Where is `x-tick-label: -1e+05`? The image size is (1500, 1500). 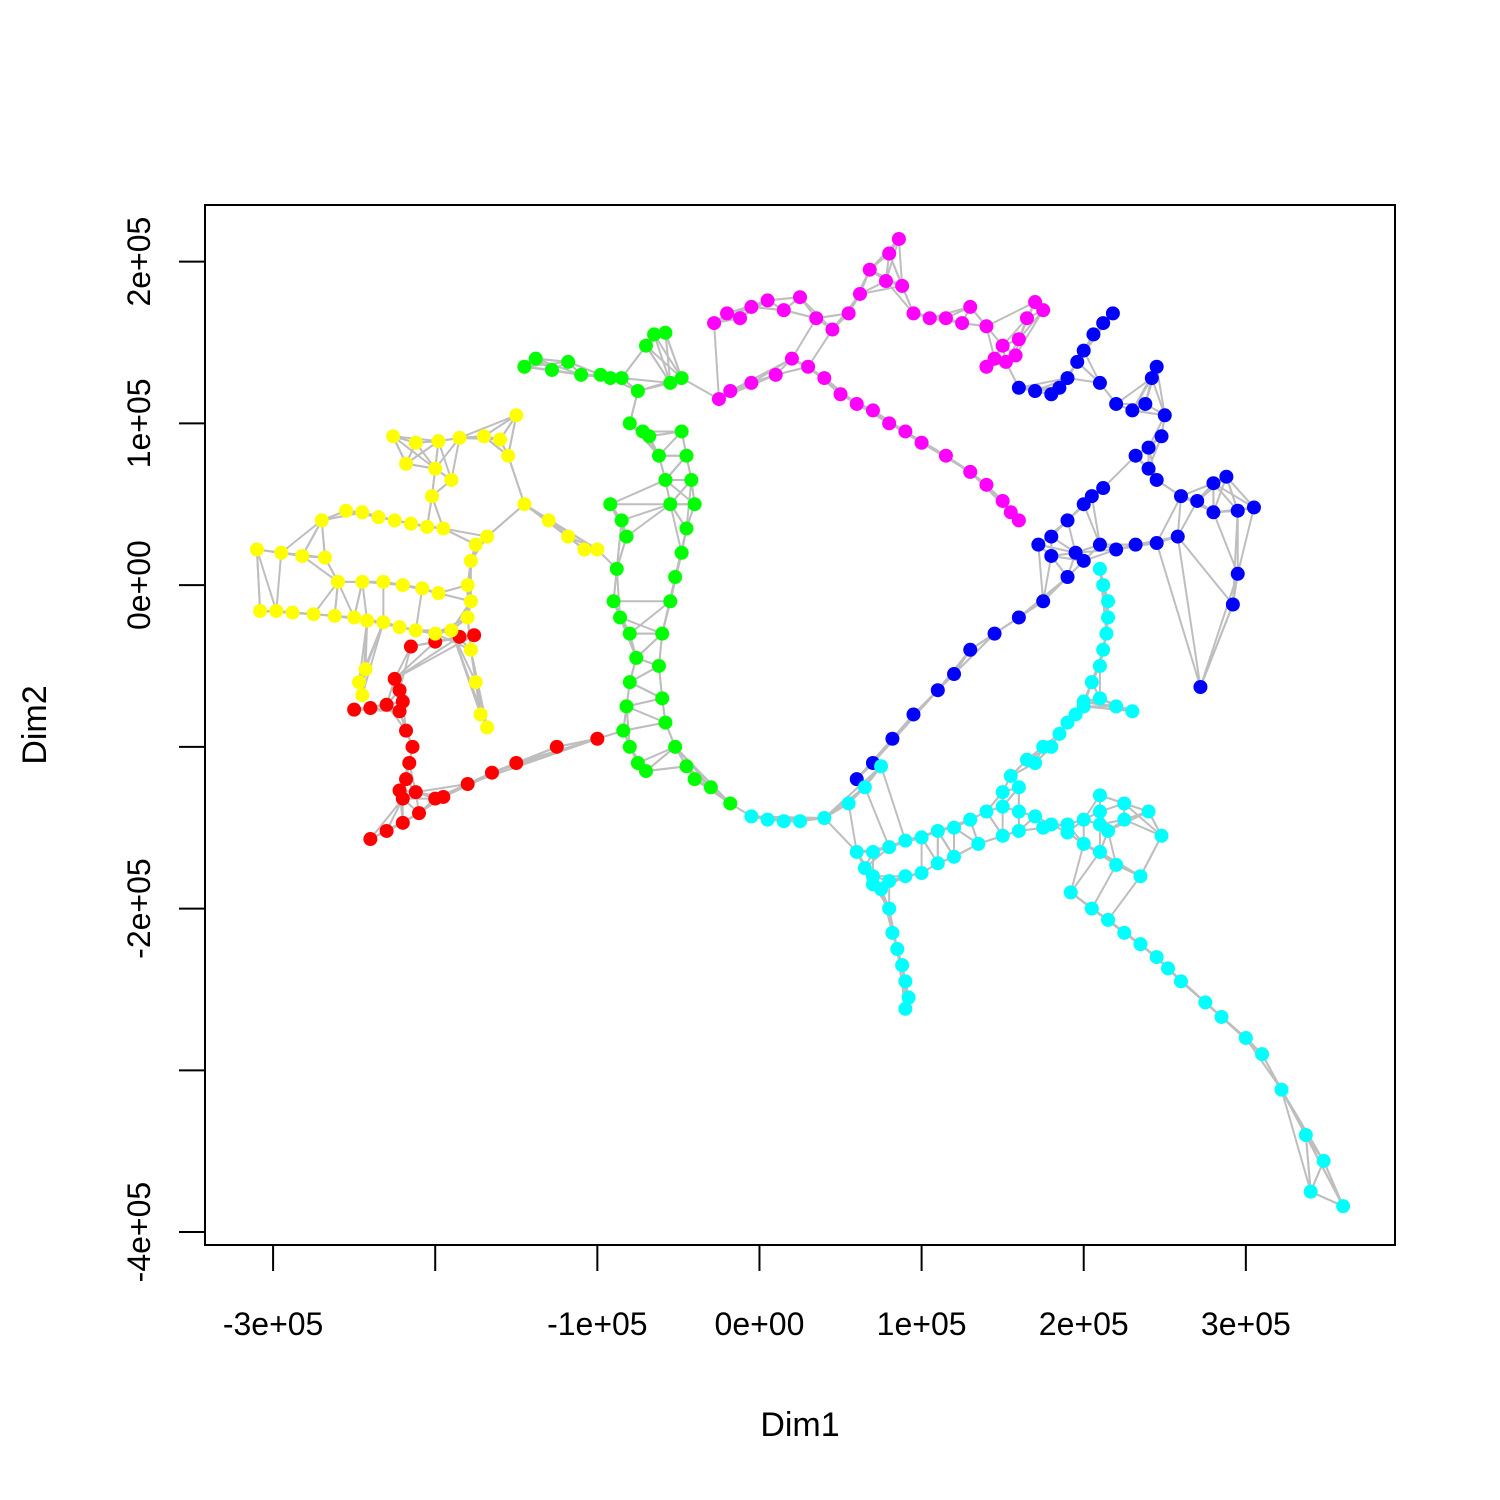
x-tick-label: -1e+05 is located at coordinates (597, 1324).